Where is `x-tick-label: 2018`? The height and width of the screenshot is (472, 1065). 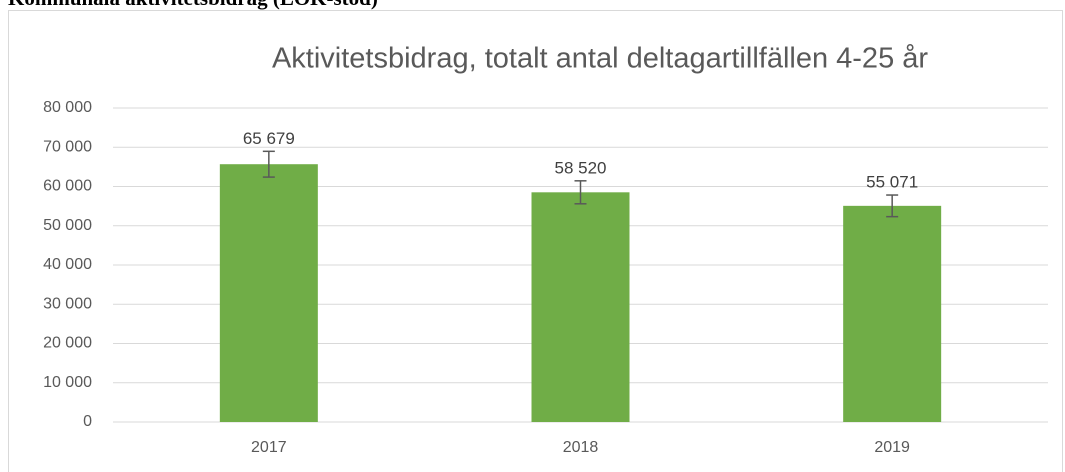
x-tick-label: 2018 is located at coordinates (581, 447).